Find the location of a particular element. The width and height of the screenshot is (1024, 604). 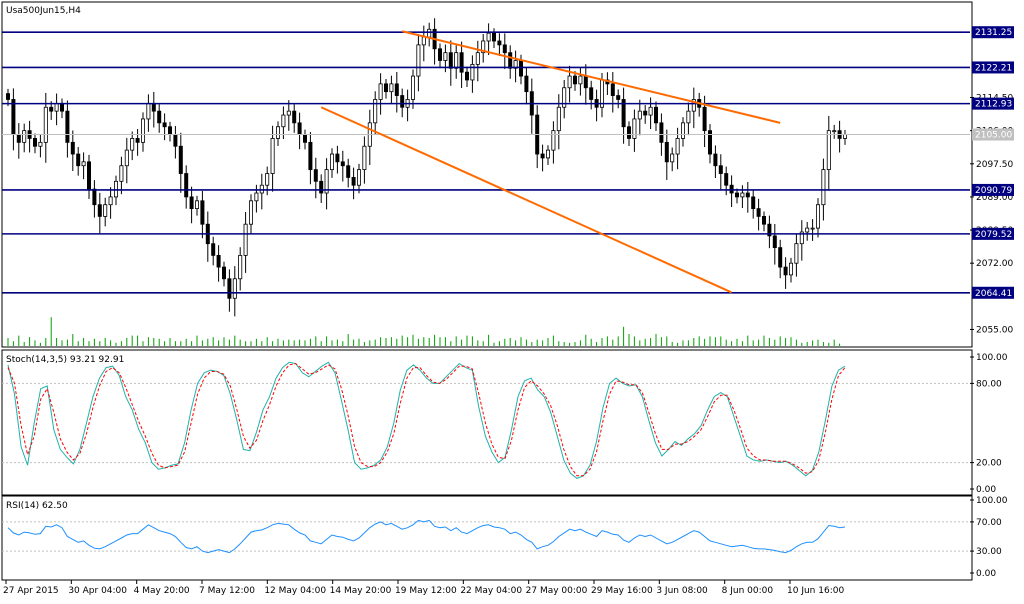

rsi-panel is located at coordinates (487, 538).